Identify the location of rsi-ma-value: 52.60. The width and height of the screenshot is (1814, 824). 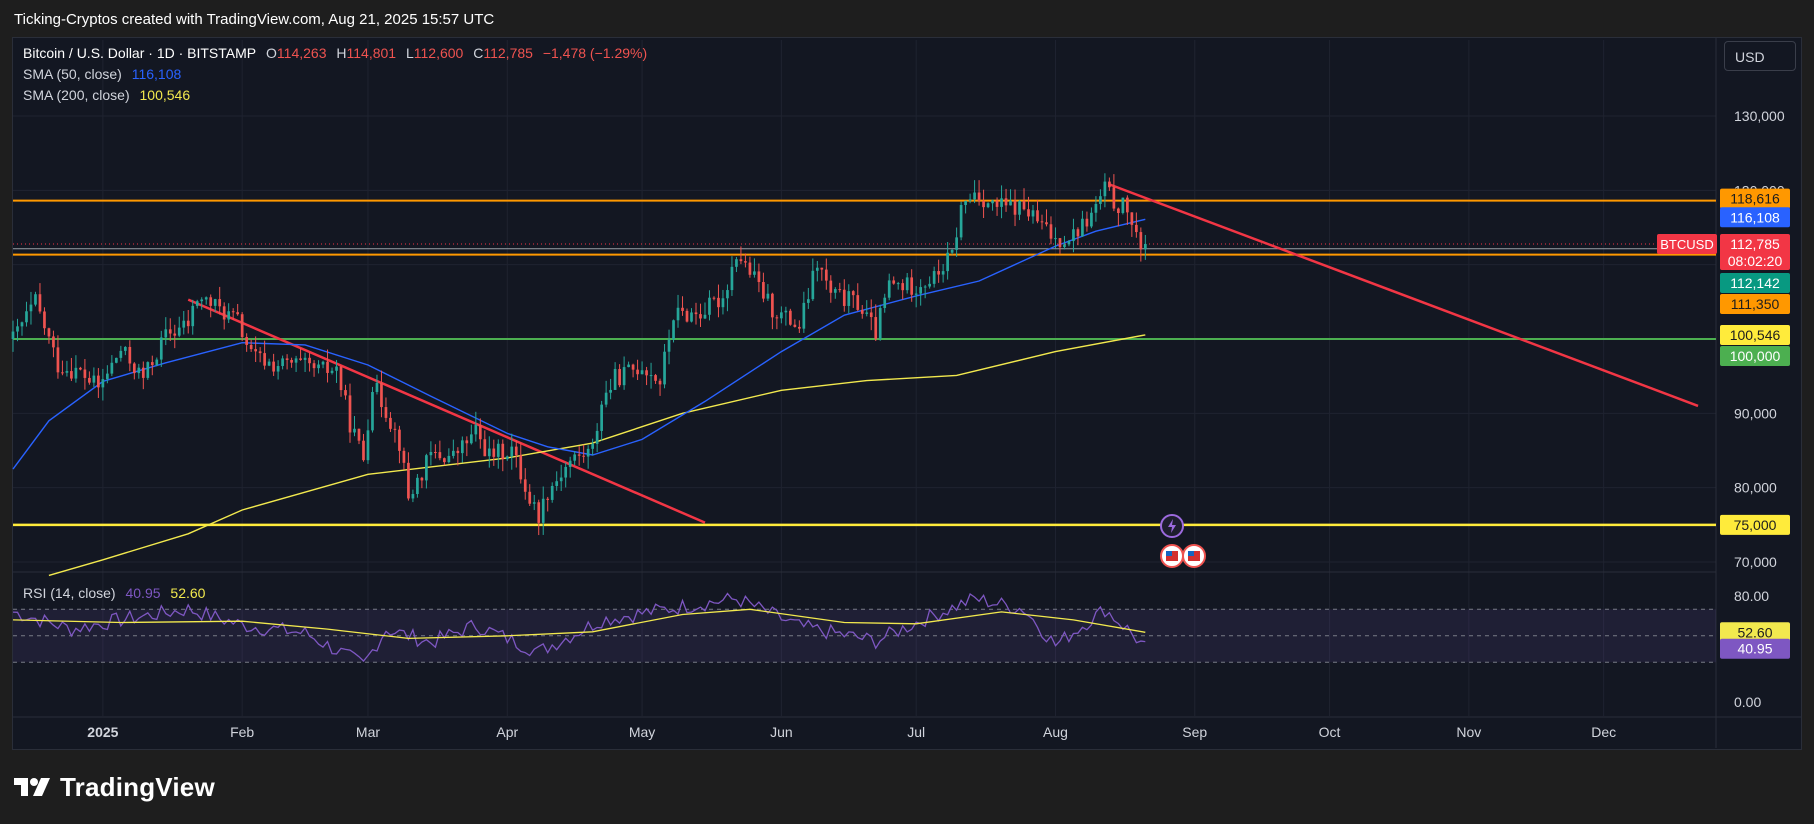
(188, 593).